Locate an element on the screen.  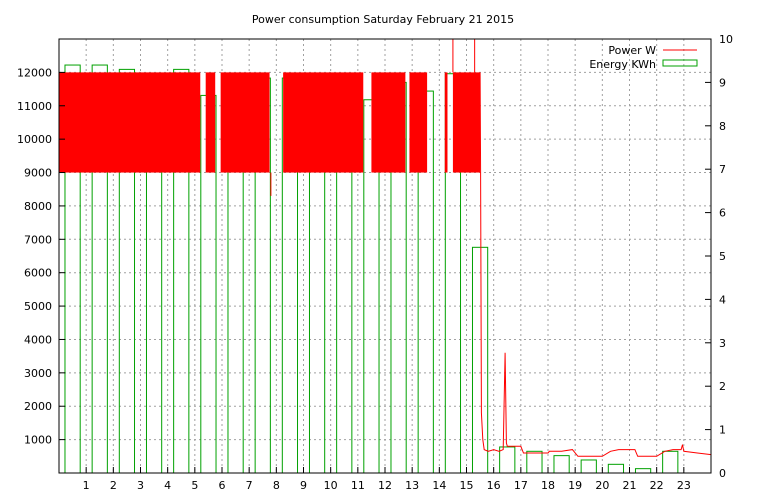
y2-tick-label: 9 is located at coordinates (722, 82).